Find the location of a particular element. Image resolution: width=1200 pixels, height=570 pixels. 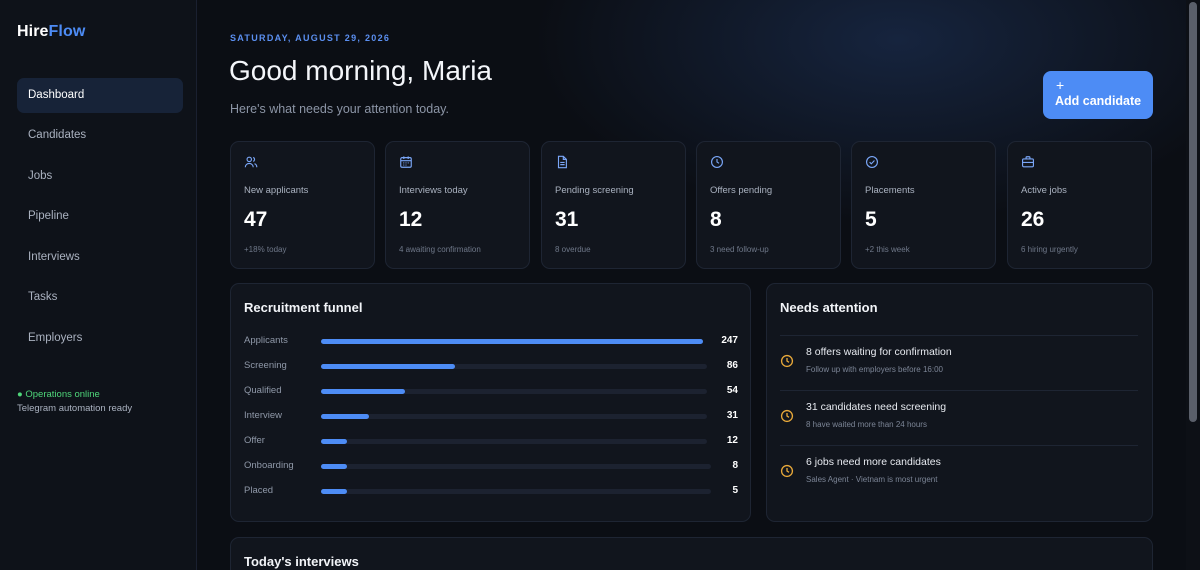

funnel-row-onboarding: Onboarding 8 is located at coordinates (491, 466).